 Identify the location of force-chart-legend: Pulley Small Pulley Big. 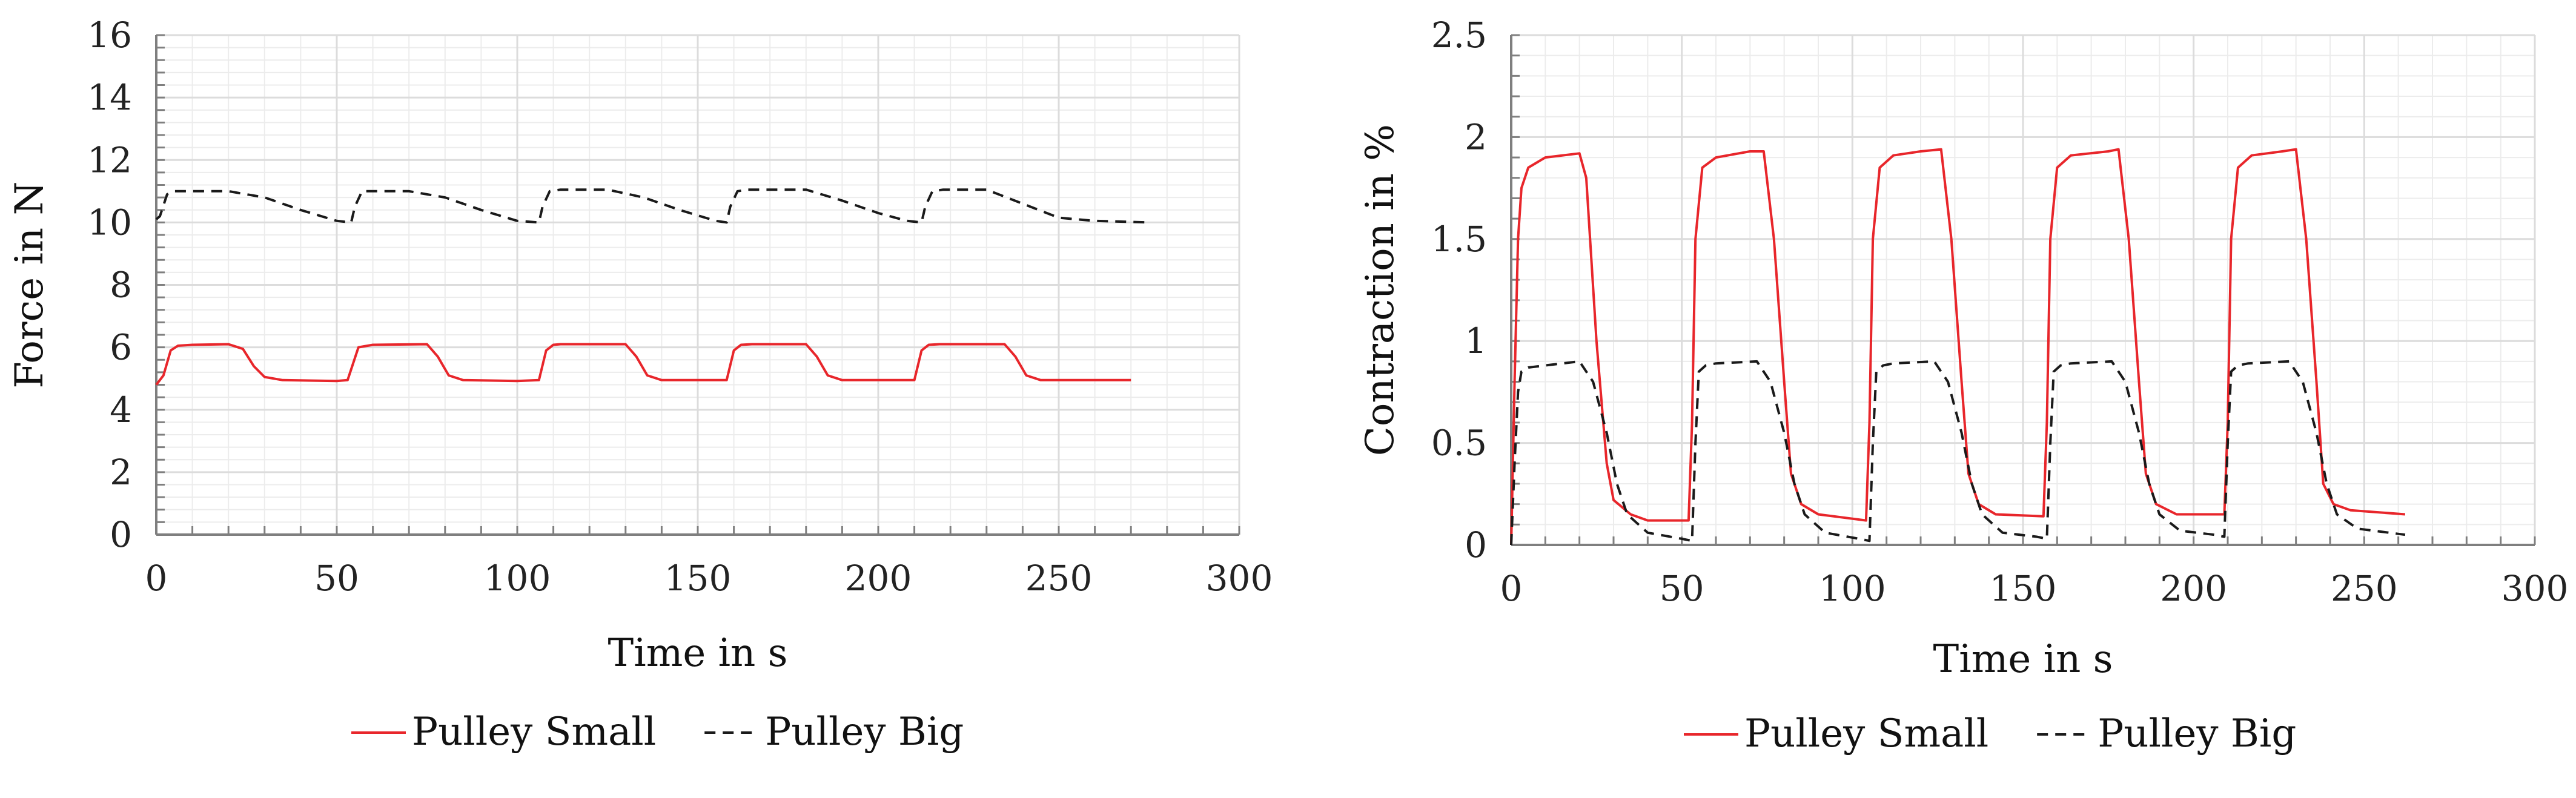
(657, 732).